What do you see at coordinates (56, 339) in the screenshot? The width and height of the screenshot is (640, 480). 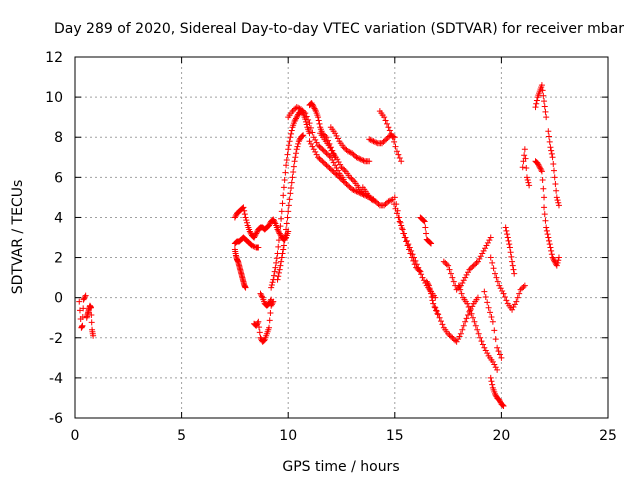 I see `y-tick-label: -2` at bounding box center [56, 339].